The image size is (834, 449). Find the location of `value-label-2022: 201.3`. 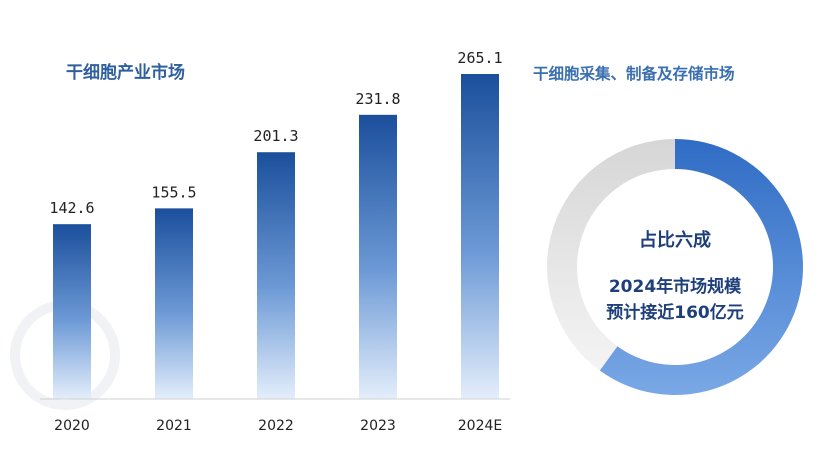

value-label-2022: 201.3 is located at coordinates (275, 136).